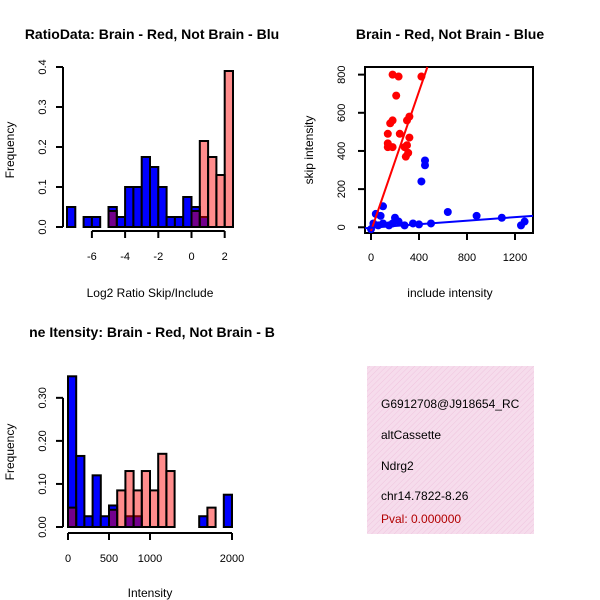 The image size is (600, 600). Describe the element at coordinates (425, 496) in the screenshot. I see `info-location: chr14.7822-8.26` at that location.